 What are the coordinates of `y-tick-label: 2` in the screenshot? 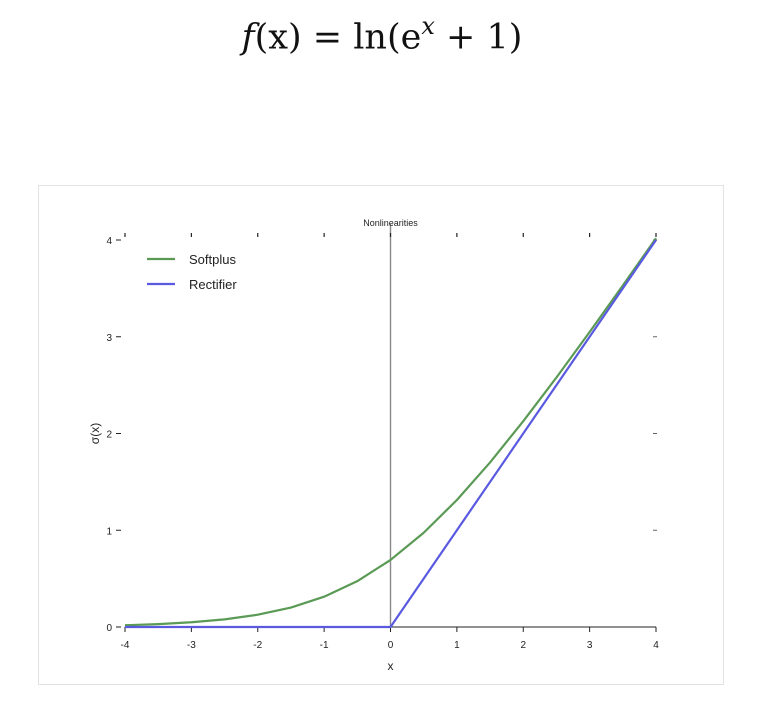 It's located at (109, 435).